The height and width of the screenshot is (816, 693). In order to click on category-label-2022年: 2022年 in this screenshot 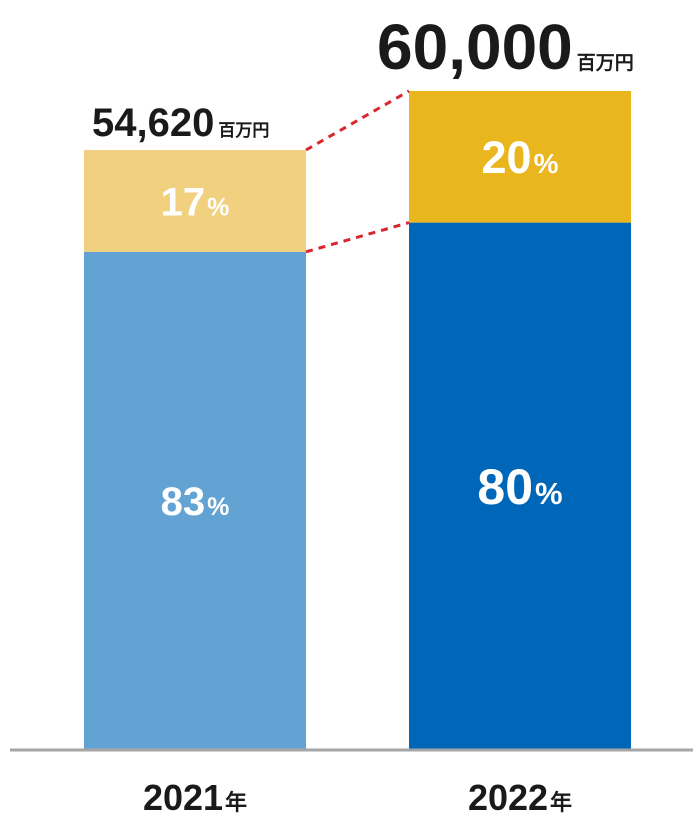, I will do `click(520, 796)`.